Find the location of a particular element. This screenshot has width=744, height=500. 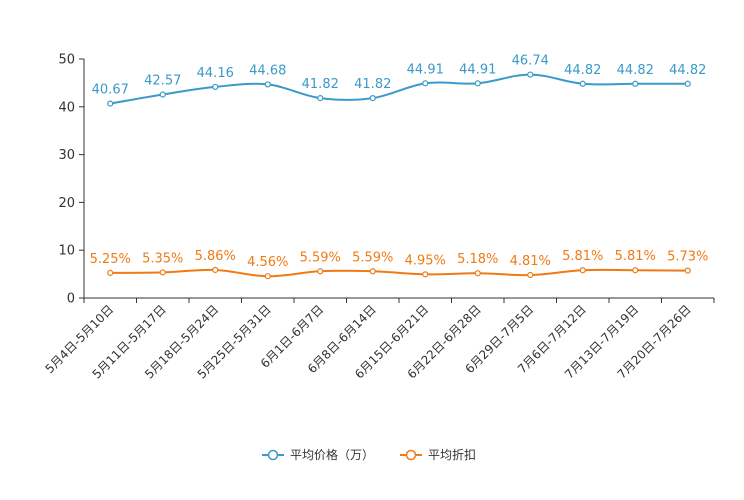

legend-label: 平均价格（万） is located at coordinates (332, 454).